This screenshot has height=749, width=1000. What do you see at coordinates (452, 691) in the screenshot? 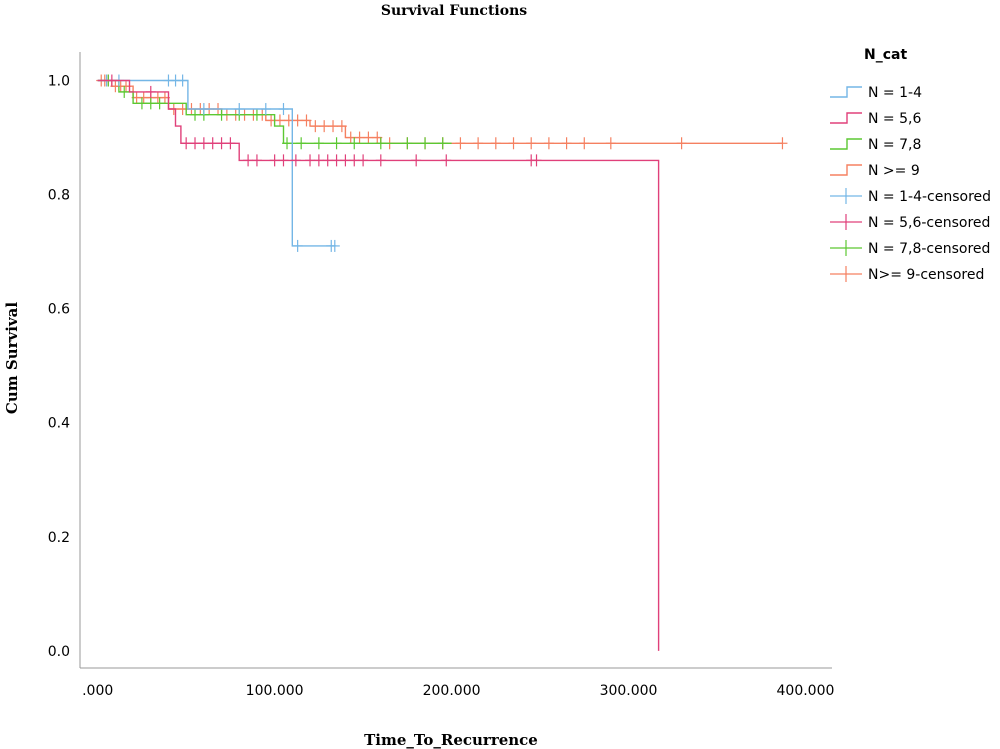
I see `x-tick-label: 200.000` at bounding box center [452, 691].